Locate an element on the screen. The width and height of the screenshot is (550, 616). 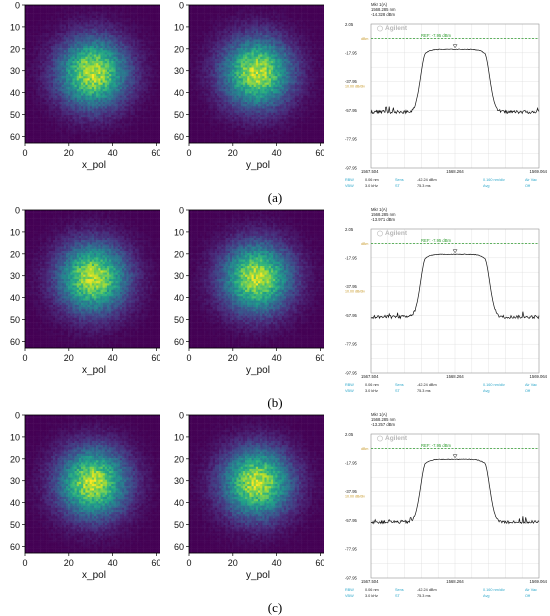
osa-footer-text: 0.06 nm is located at coordinates (372, 180).